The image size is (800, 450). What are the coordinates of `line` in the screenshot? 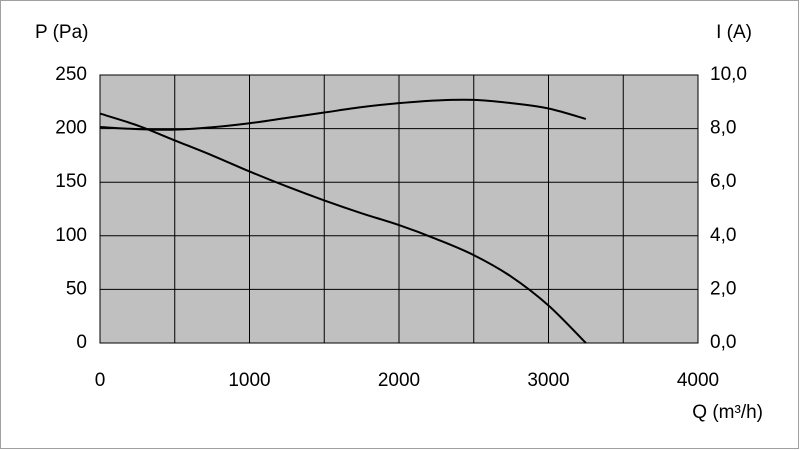 It's located at (343, 114).